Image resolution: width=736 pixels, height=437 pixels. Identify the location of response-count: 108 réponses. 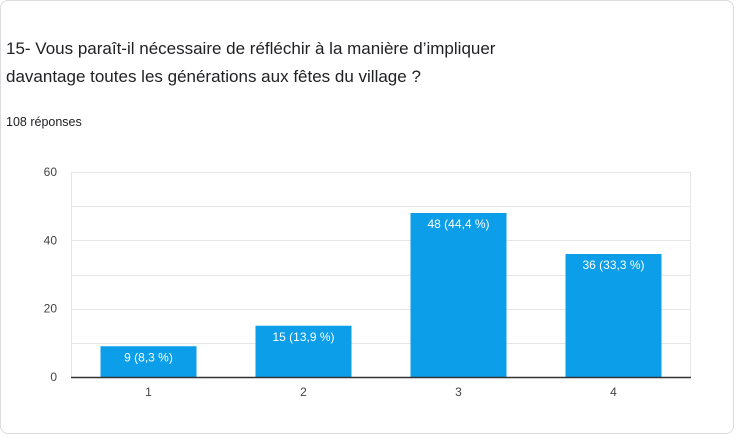
(44, 122).